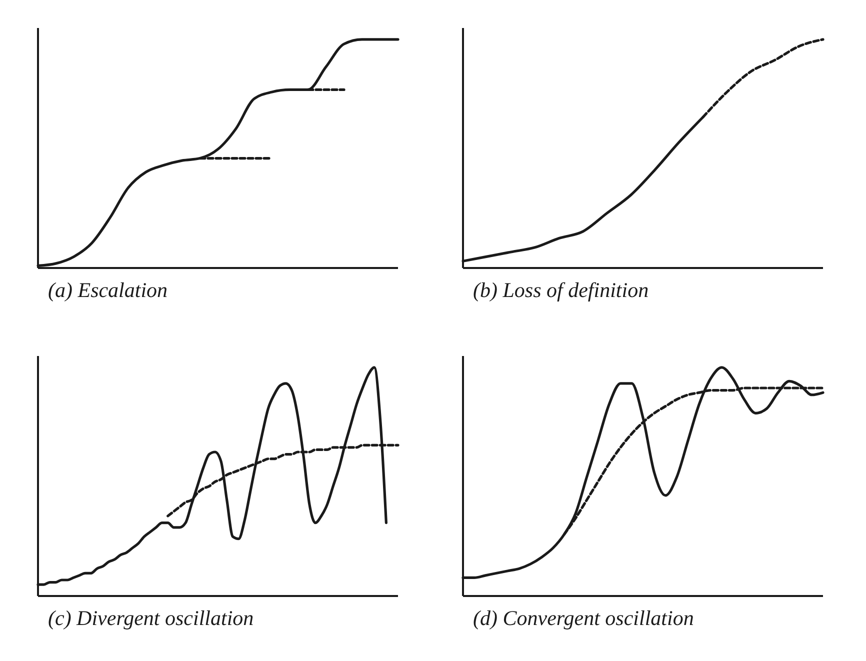 This screenshot has width=866, height=661. What do you see at coordinates (108, 290) in the screenshot?
I see `text: (a) Escalation` at bounding box center [108, 290].